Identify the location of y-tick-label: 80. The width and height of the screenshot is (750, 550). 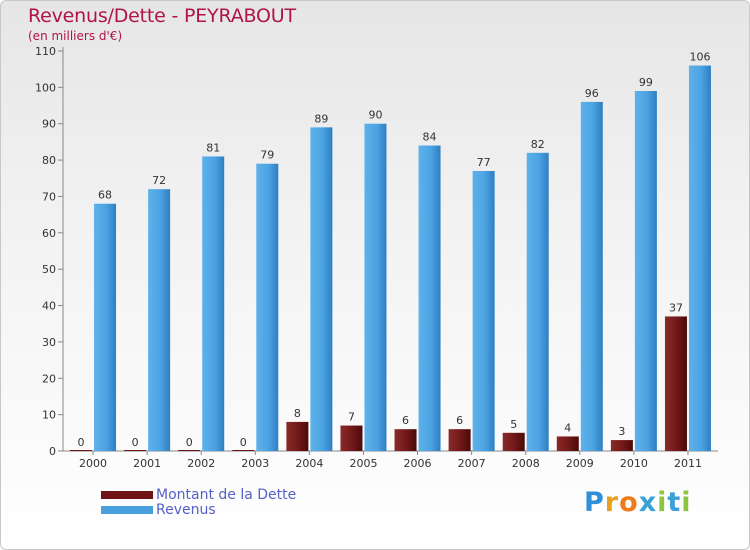
(49, 160).